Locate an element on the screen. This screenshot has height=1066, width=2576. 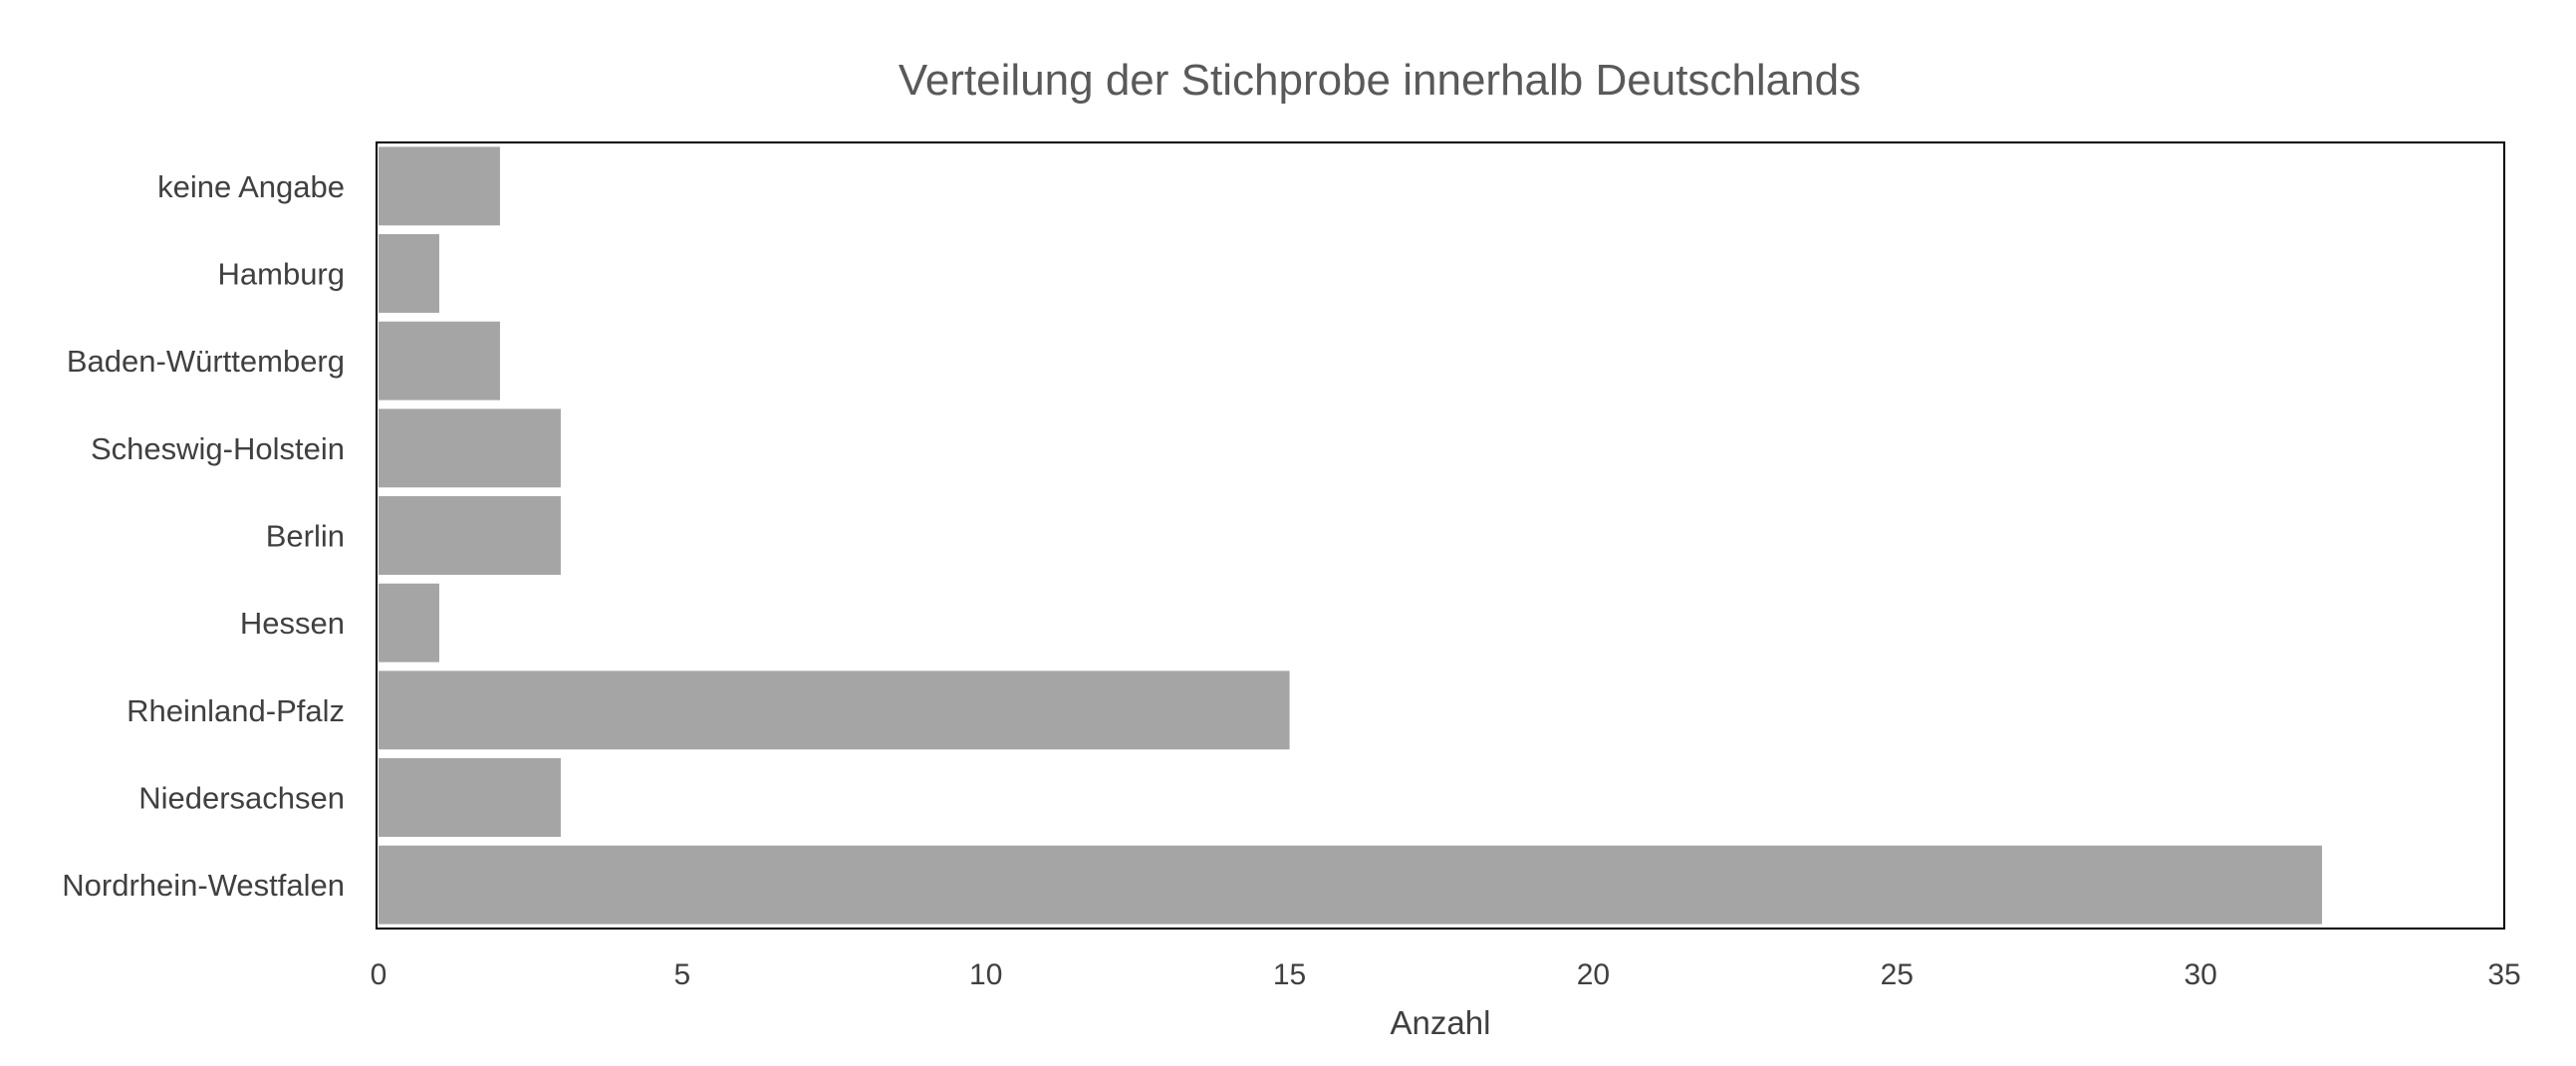
category-label: Niedersachsen is located at coordinates (241, 798).